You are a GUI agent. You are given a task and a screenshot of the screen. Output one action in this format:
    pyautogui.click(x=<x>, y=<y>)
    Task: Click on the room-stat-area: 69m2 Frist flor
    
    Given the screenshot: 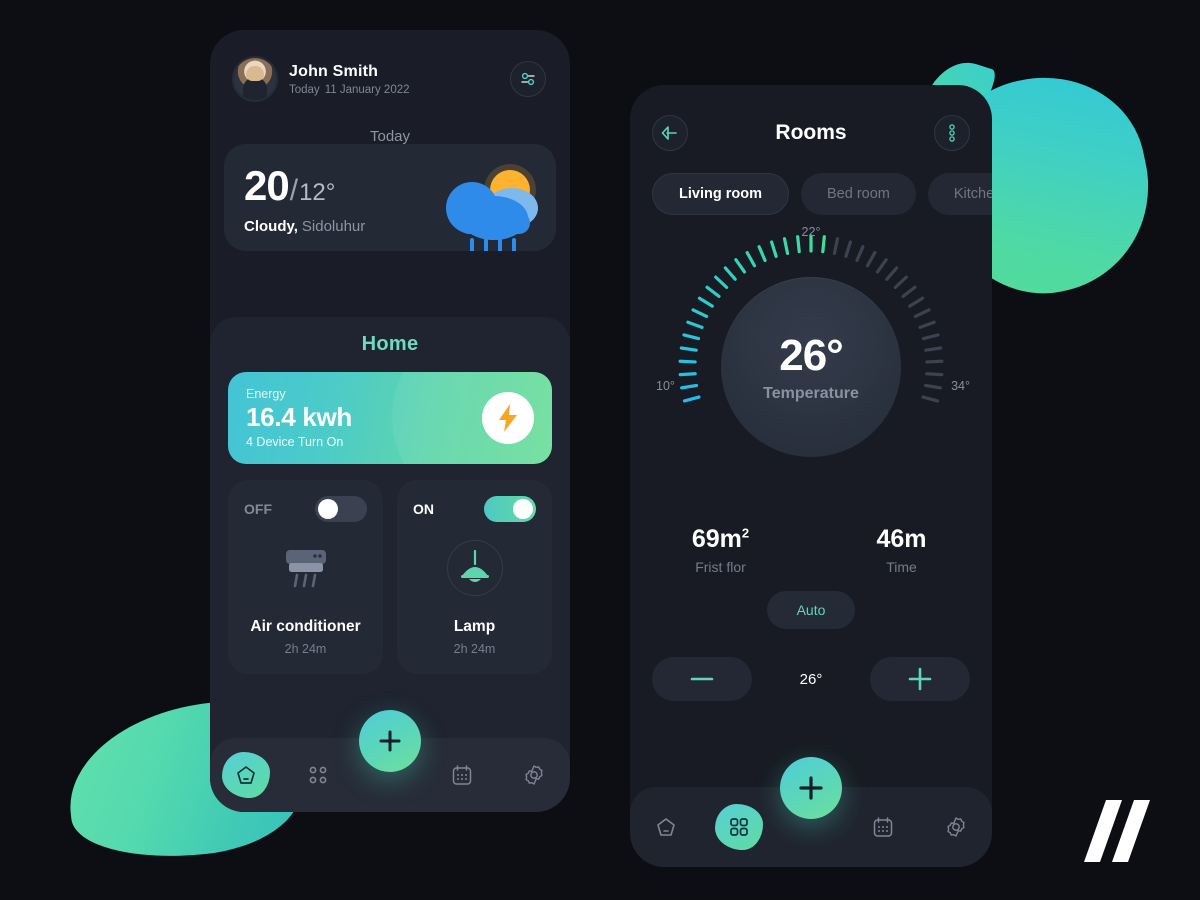 What is the action you would take?
    pyautogui.click(x=720, y=550)
    